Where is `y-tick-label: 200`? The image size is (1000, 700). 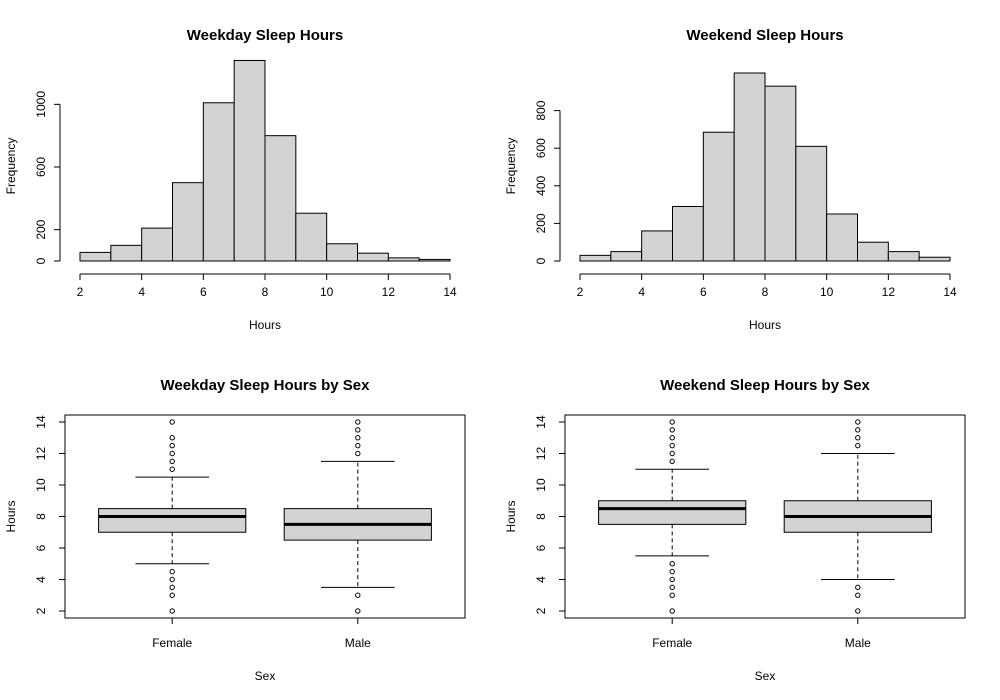 y-tick-label: 200 is located at coordinates (41, 229).